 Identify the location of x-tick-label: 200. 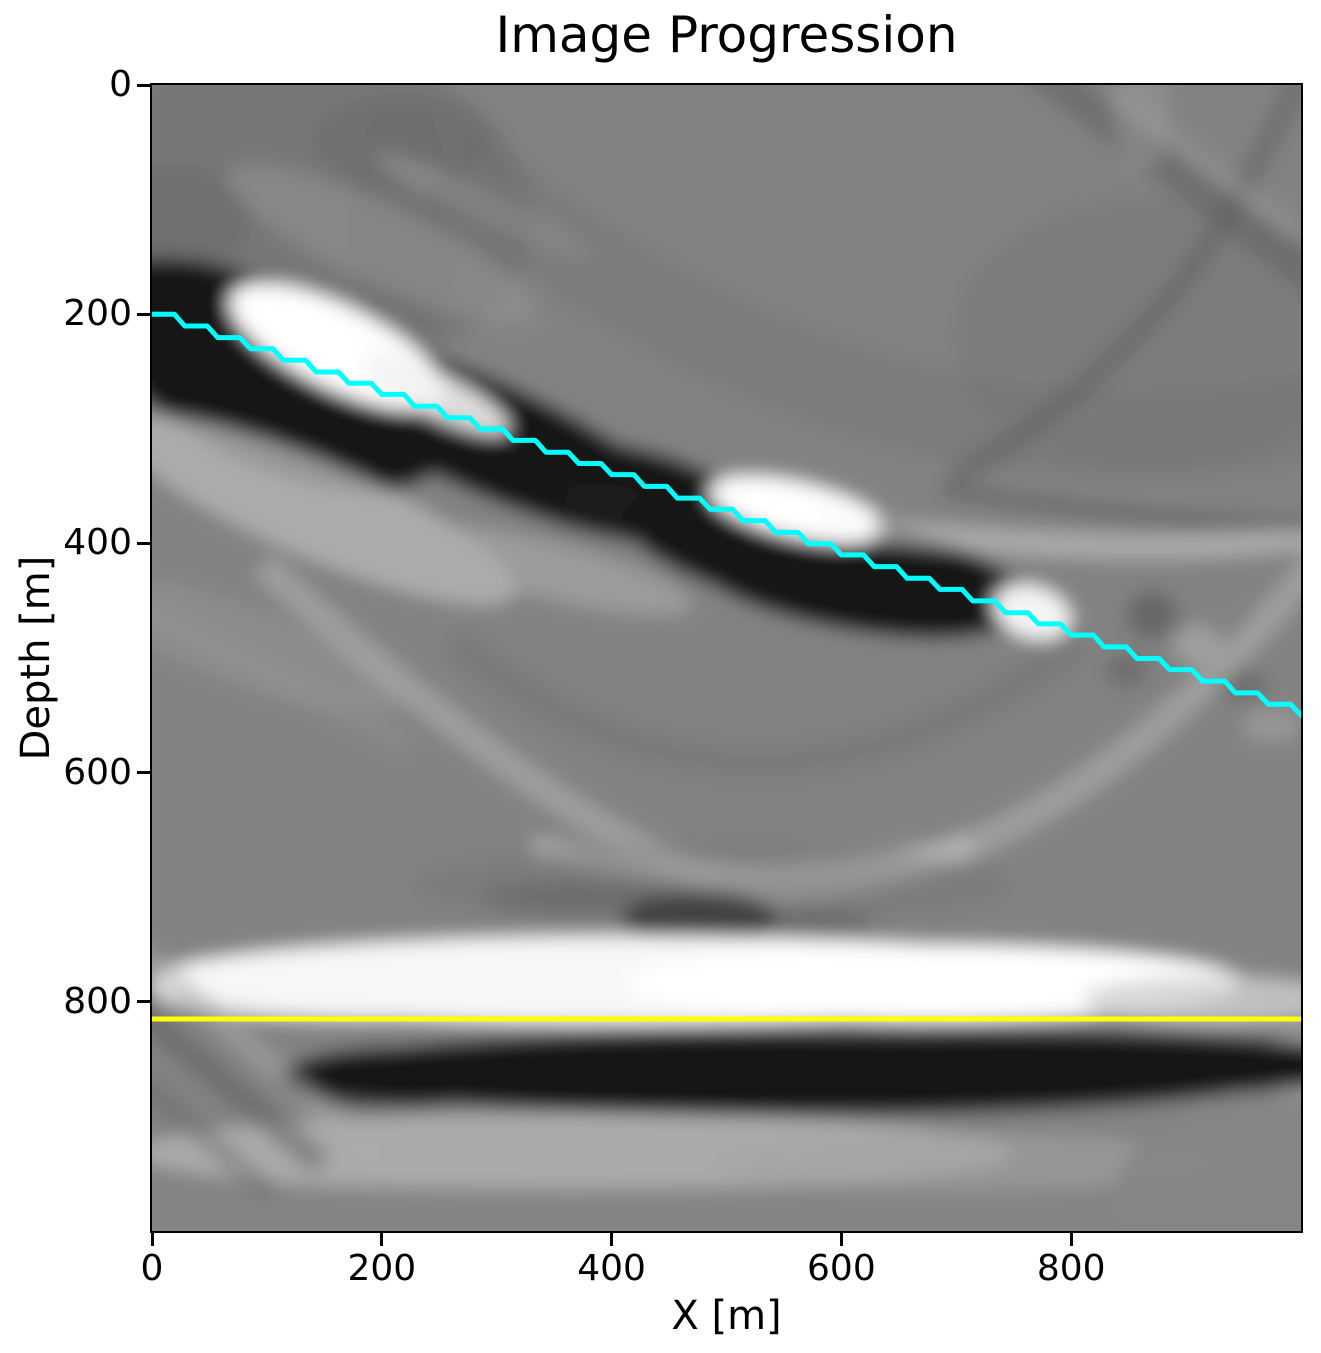
(382, 1268).